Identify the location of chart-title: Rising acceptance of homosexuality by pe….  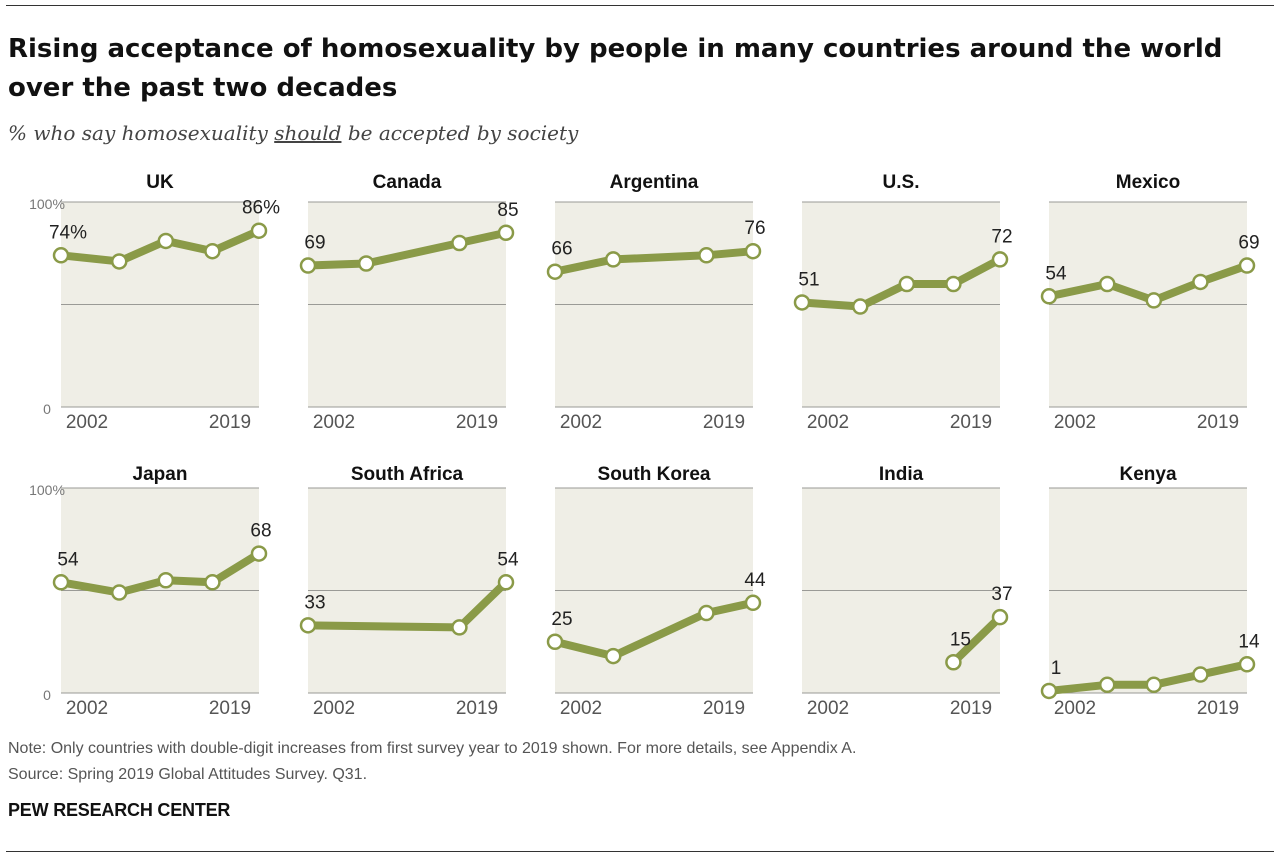
(615, 68).